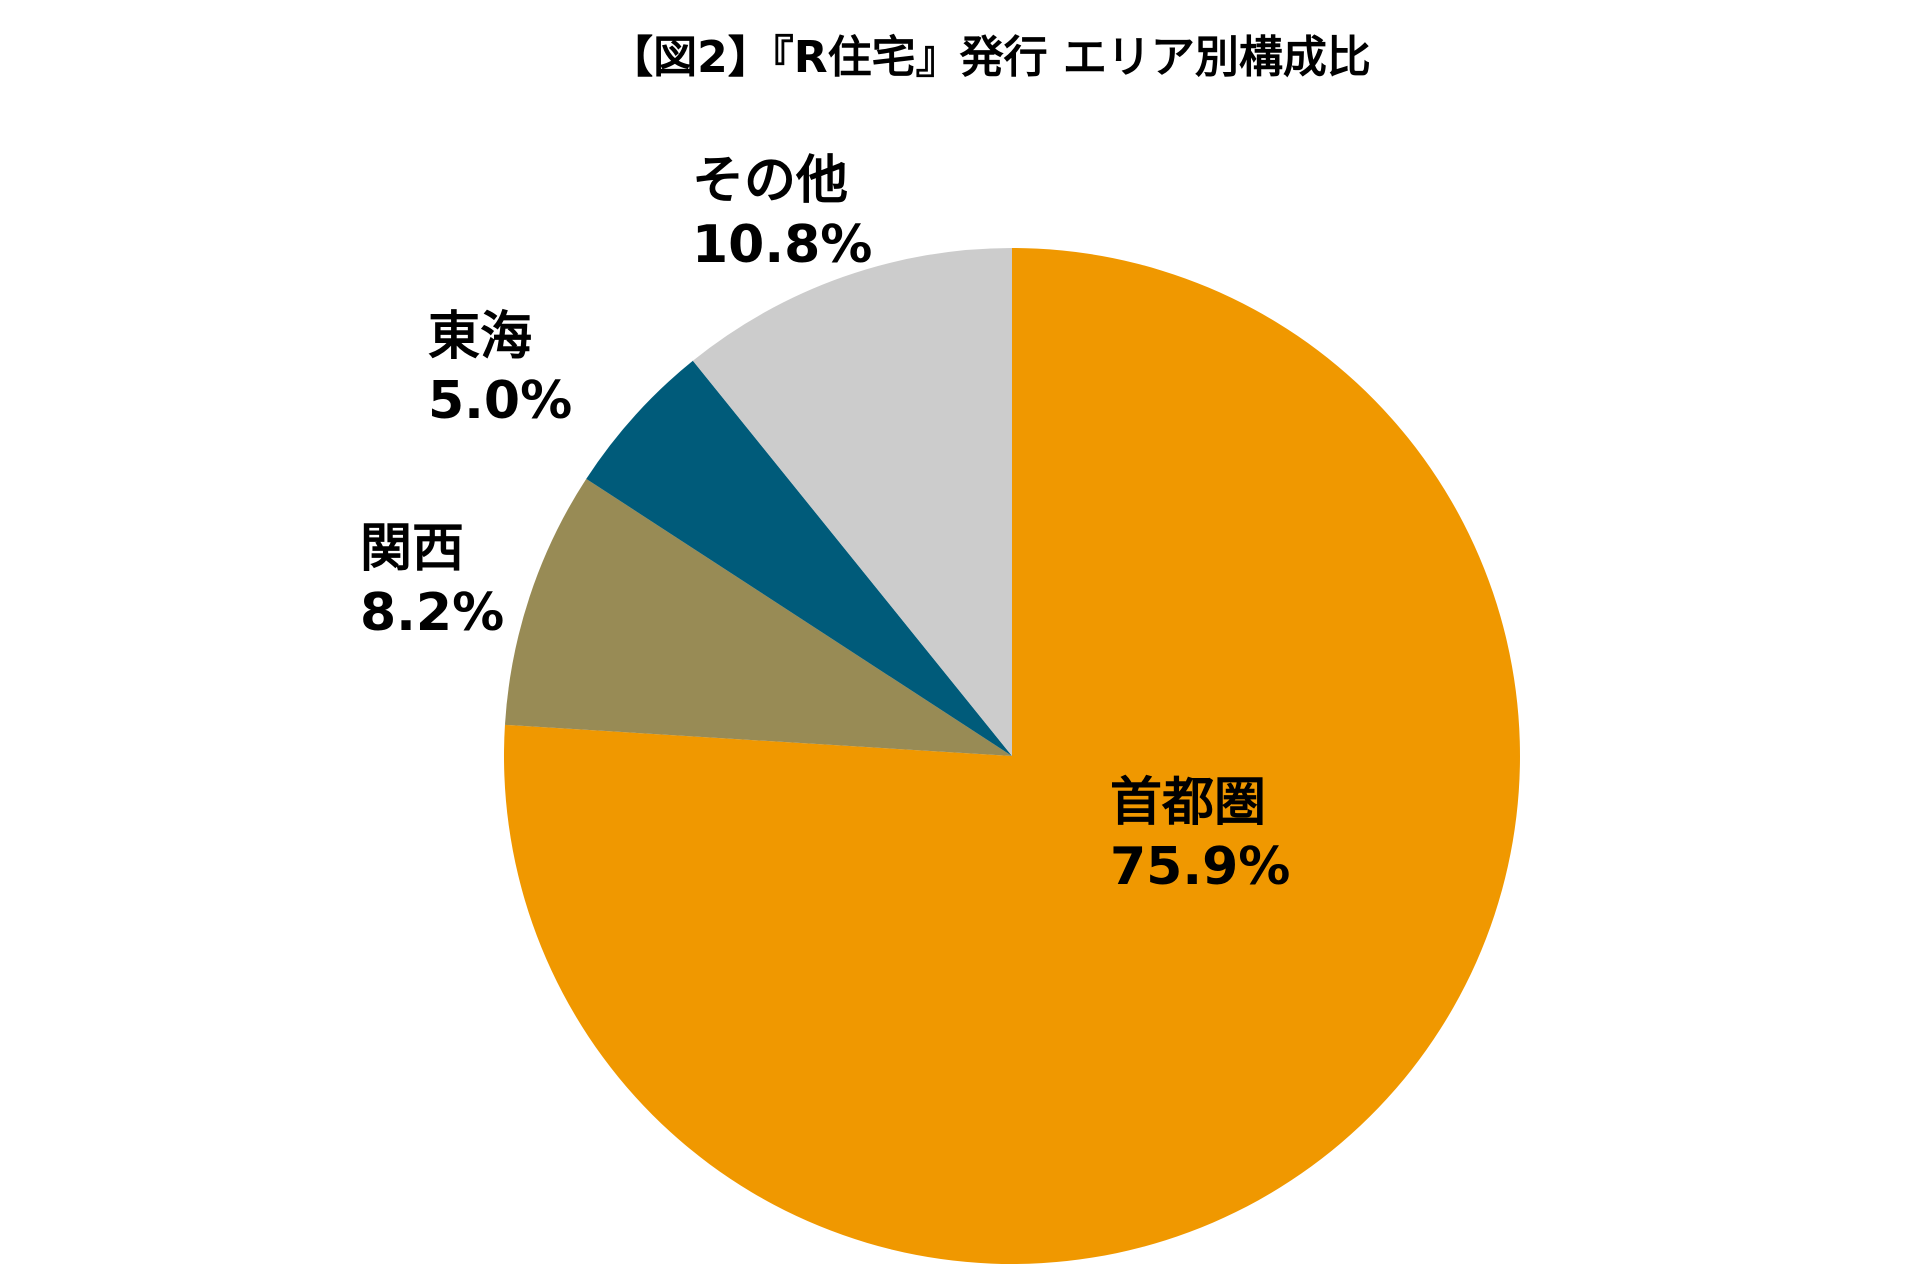 The width and height of the screenshot is (1920, 1280). What do you see at coordinates (770, 181) in the screenshot?
I see `slice-name-4: その他` at bounding box center [770, 181].